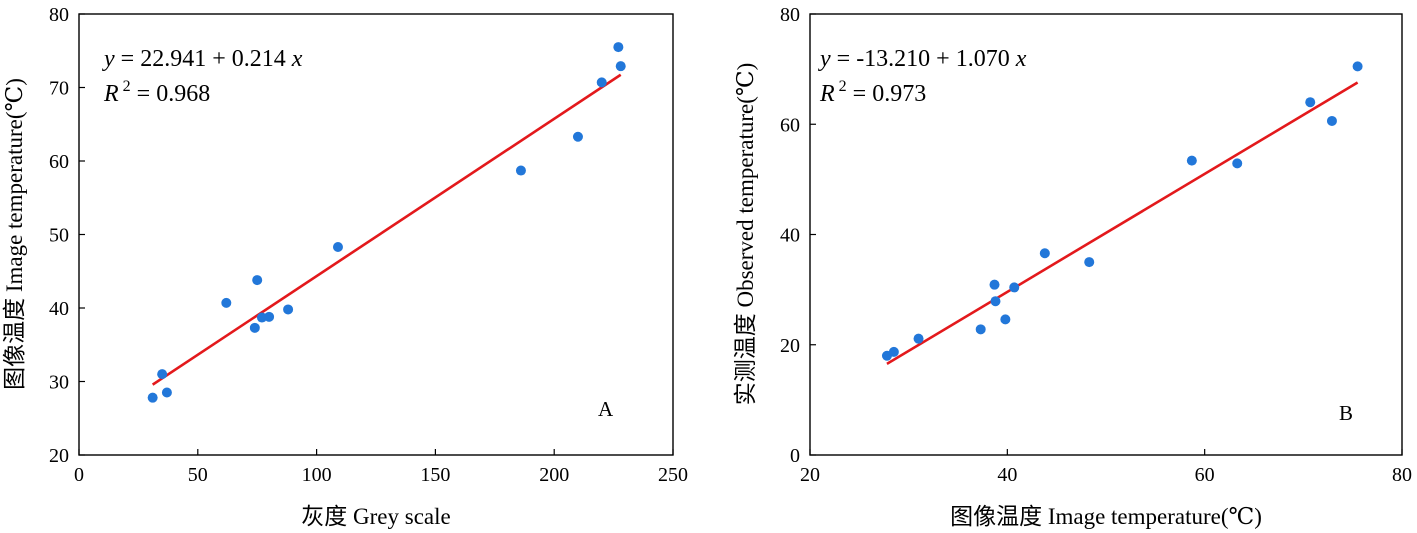  What do you see at coordinates (673, 475) in the screenshot?
I see `chart-a-x-tick-label: 250` at bounding box center [673, 475].